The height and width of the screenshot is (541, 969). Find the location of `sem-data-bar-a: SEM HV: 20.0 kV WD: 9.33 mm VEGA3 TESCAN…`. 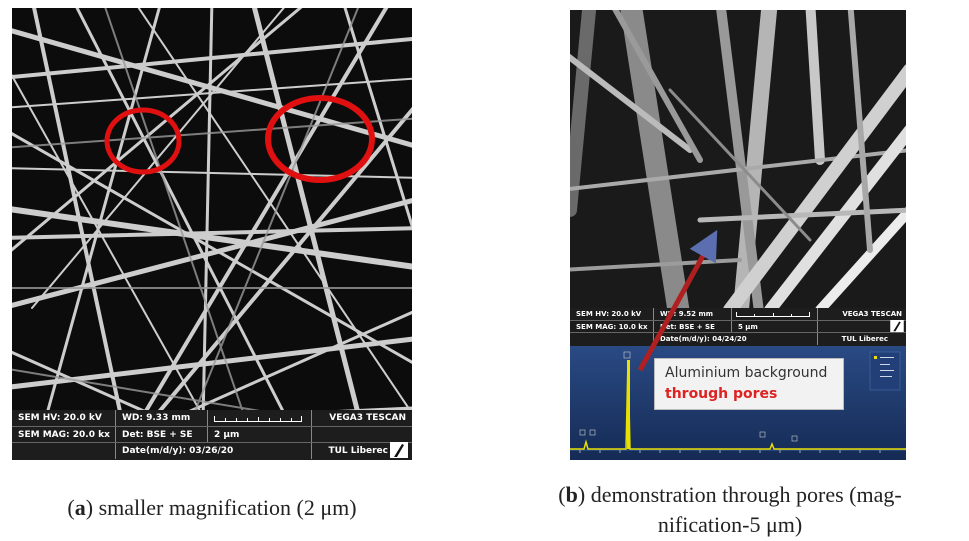

sem-data-bar-a: SEM HV: 20.0 kV WD: 9.33 mm VEGA3 TESCAN… is located at coordinates (212, 435).